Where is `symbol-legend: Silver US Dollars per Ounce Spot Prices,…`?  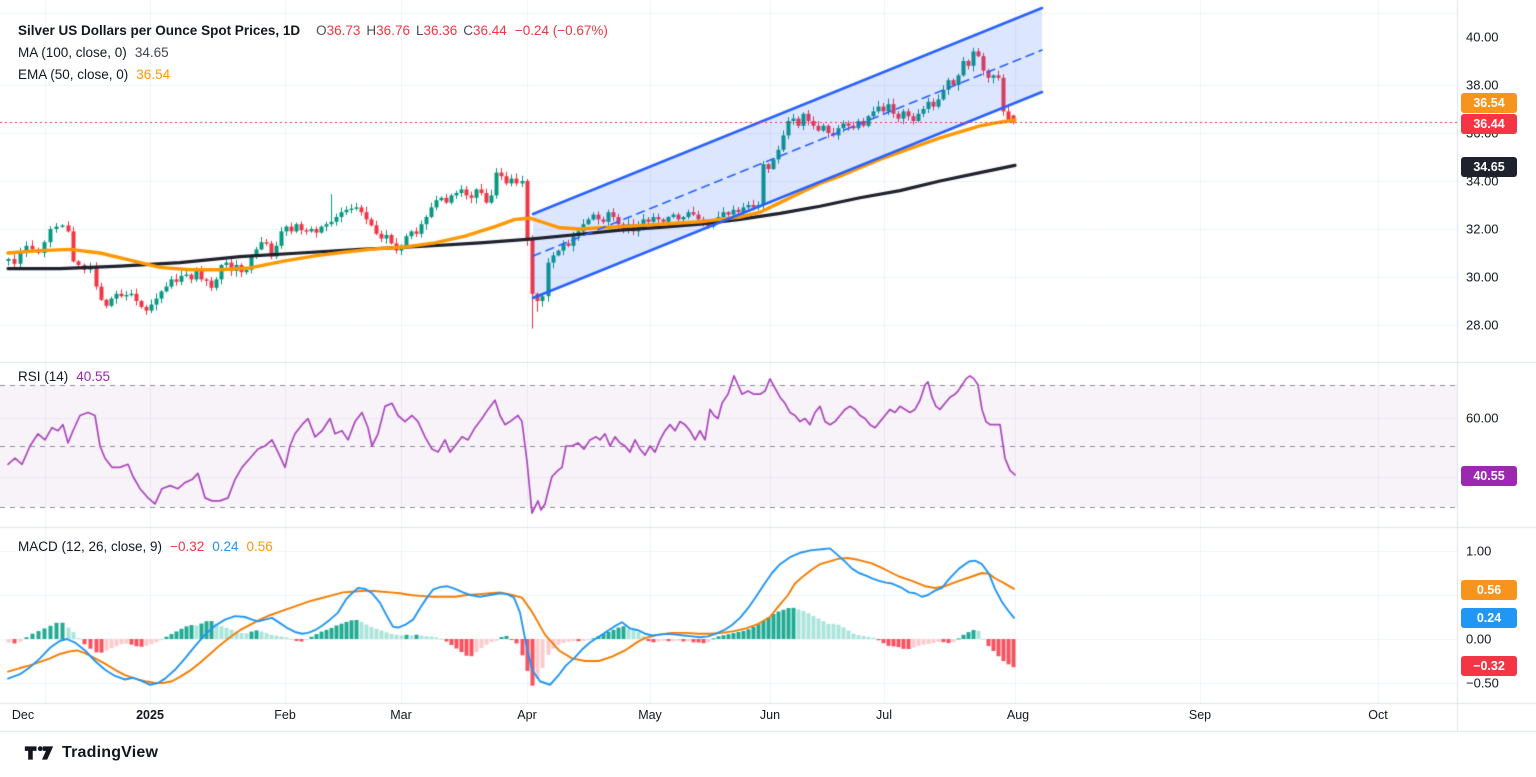
symbol-legend: Silver US Dollars per Ounce Spot Prices,… is located at coordinates (313, 53).